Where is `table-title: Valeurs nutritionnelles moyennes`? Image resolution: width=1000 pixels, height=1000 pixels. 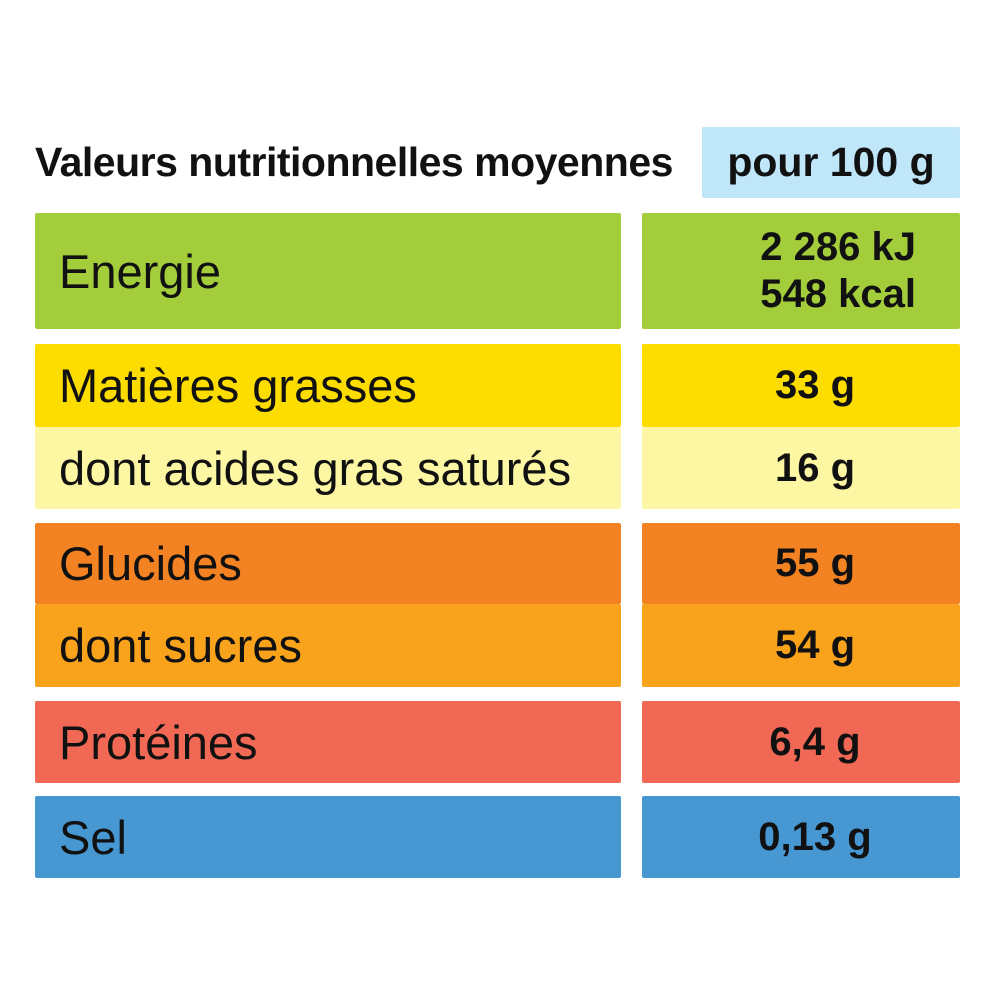
table-title: Valeurs nutritionnelles moyennes is located at coordinates (354, 161).